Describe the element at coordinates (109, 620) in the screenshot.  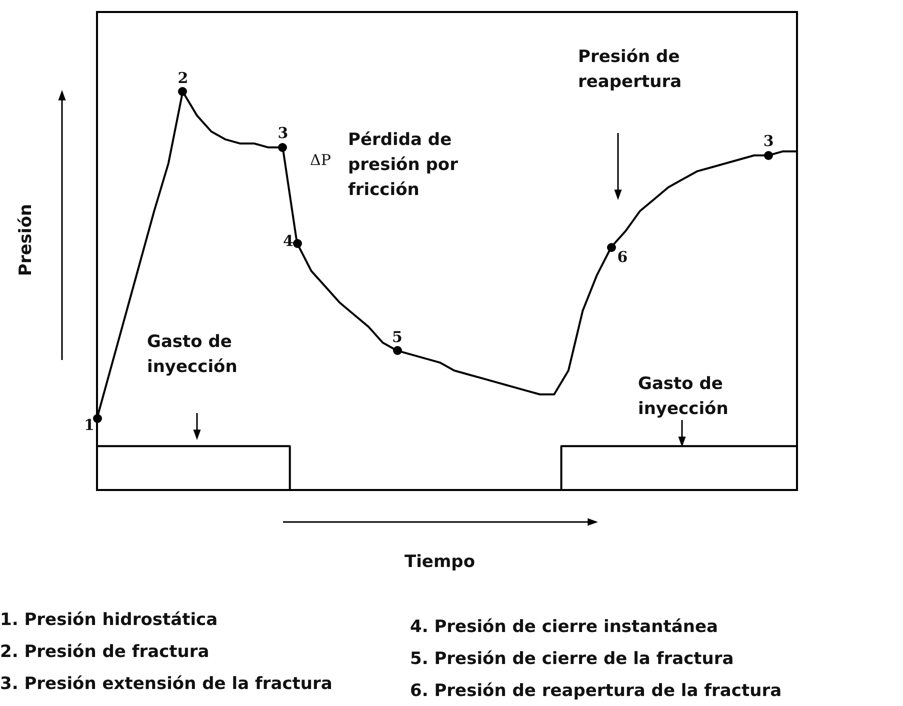
I see `text: 1. Presión hidrostática` at that location.